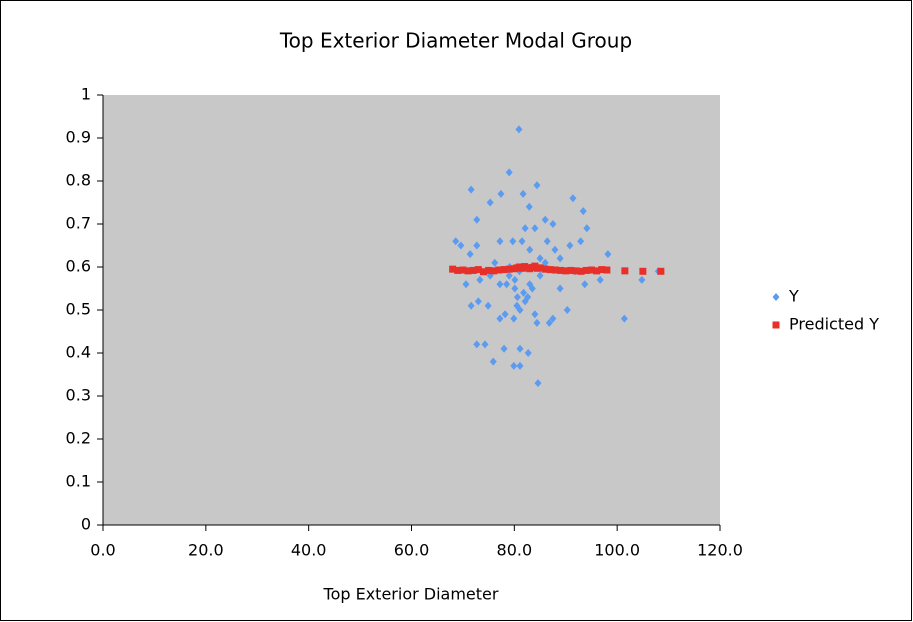  Describe the element at coordinates (515, 550) in the screenshot. I see `x-tick-label: 80.0` at that location.